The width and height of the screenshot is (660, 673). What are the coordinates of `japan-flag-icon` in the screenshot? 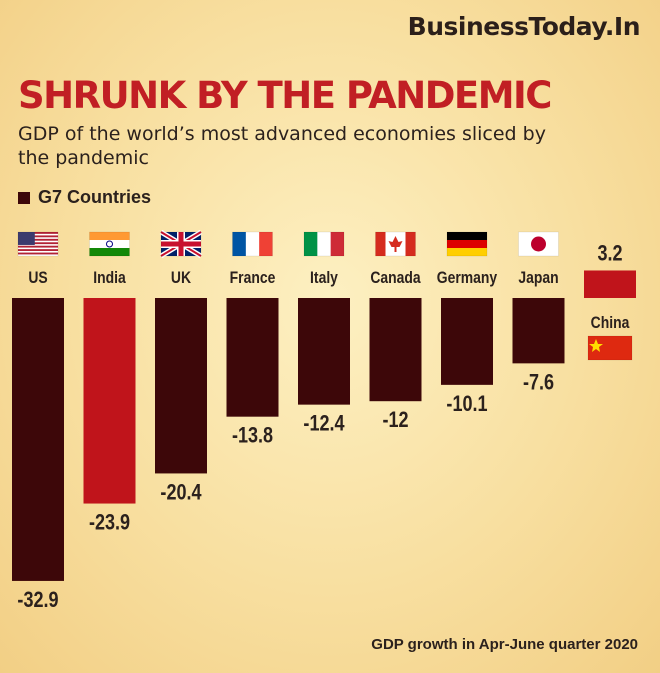 It's located at (538, 244).